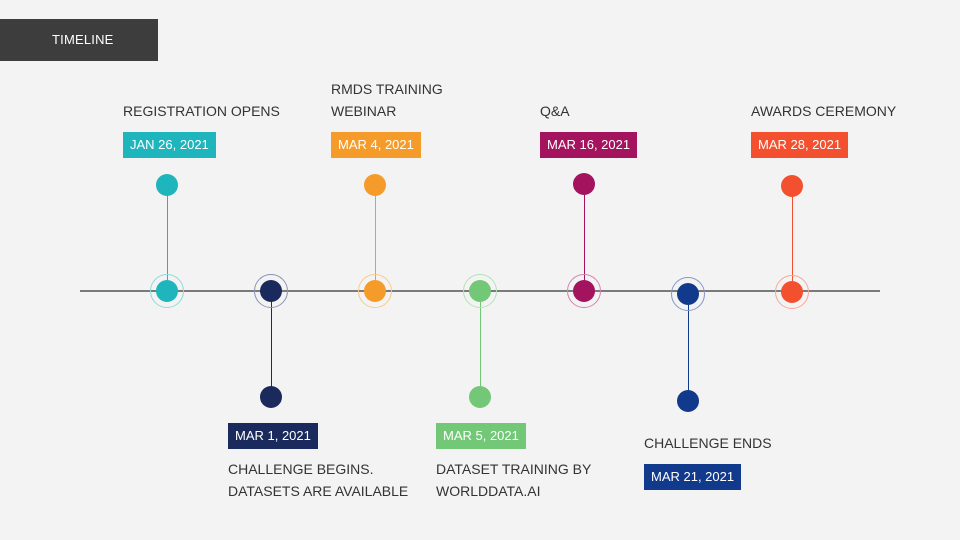 The width and height of the screenshot is (960, 540). Describe the element at coordinates (589, 145) in the screenshot. I see `event-date-badge: MAR 16, 2021` at that location.